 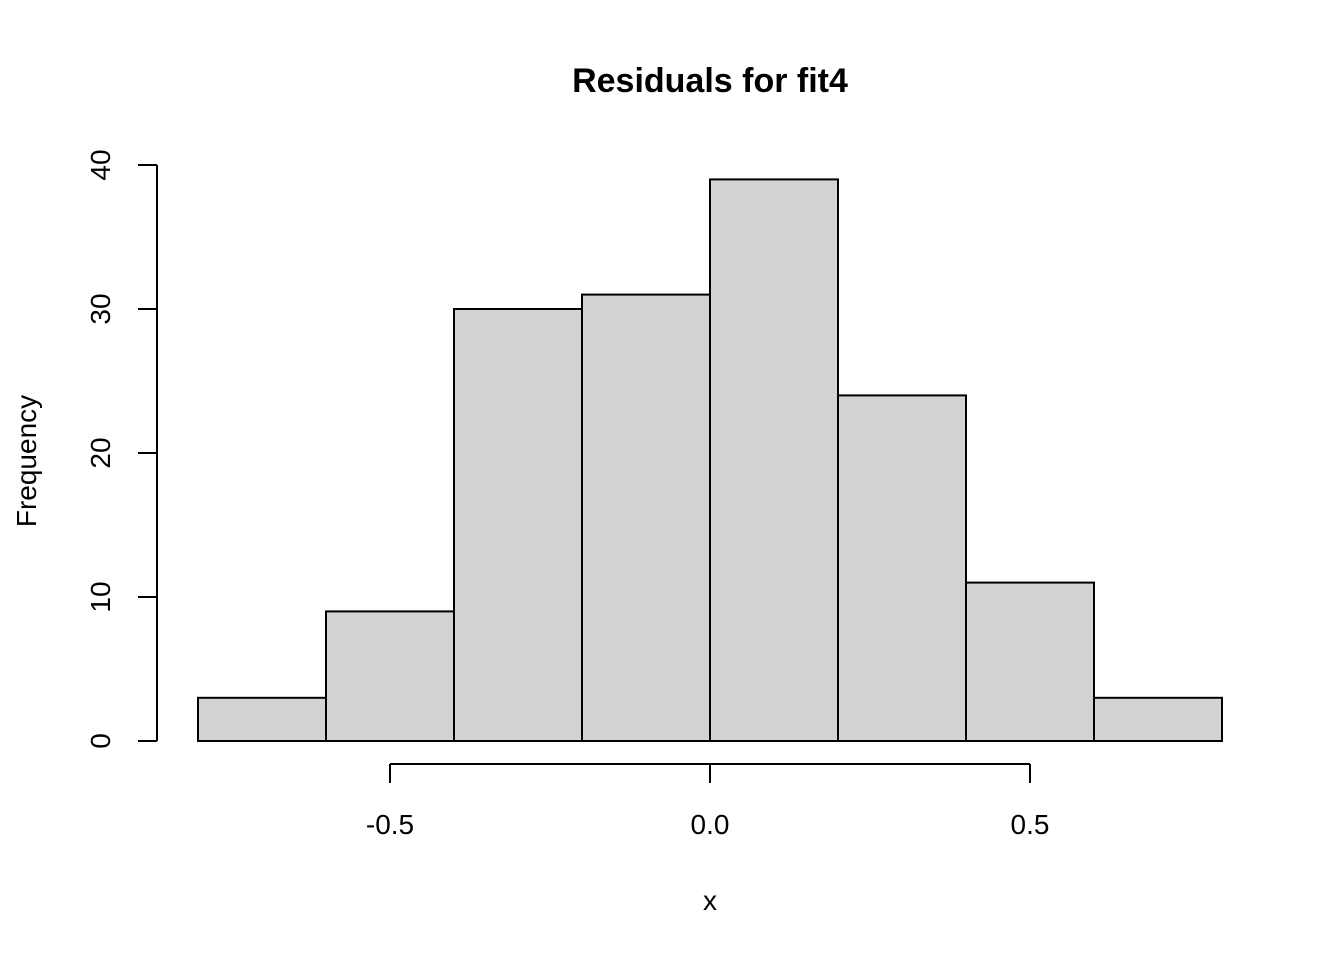 I want to click on y-axis-label: Frequency, so click(x=26, y=461).